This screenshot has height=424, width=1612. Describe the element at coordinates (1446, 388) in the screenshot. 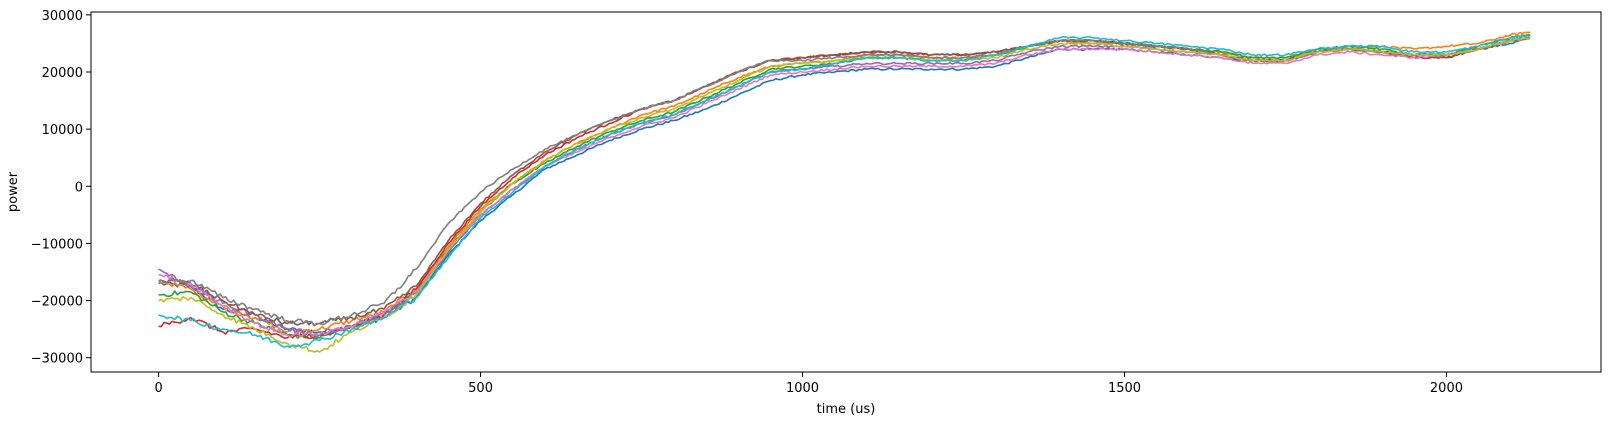

I see `x-tick-label: 2000` at that location.